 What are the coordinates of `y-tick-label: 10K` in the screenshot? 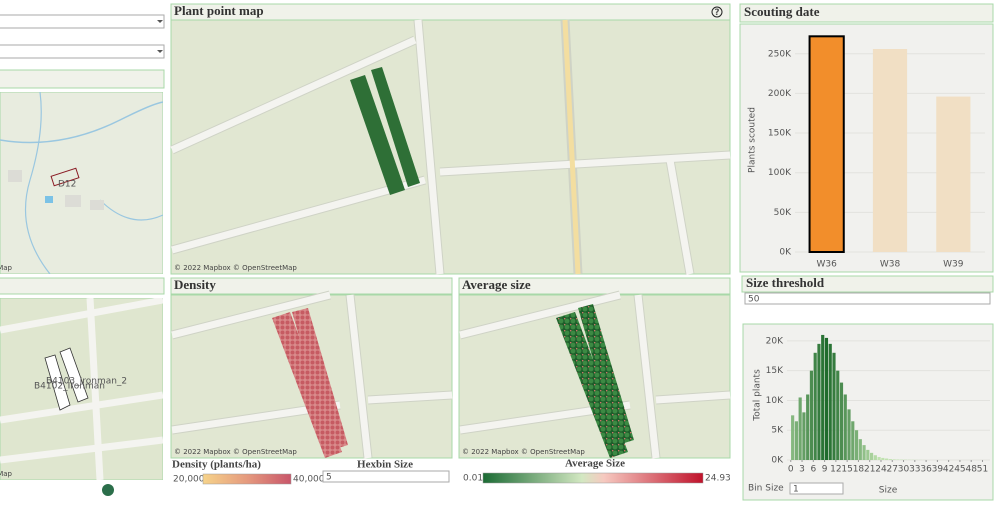 It's located at (775, 401).